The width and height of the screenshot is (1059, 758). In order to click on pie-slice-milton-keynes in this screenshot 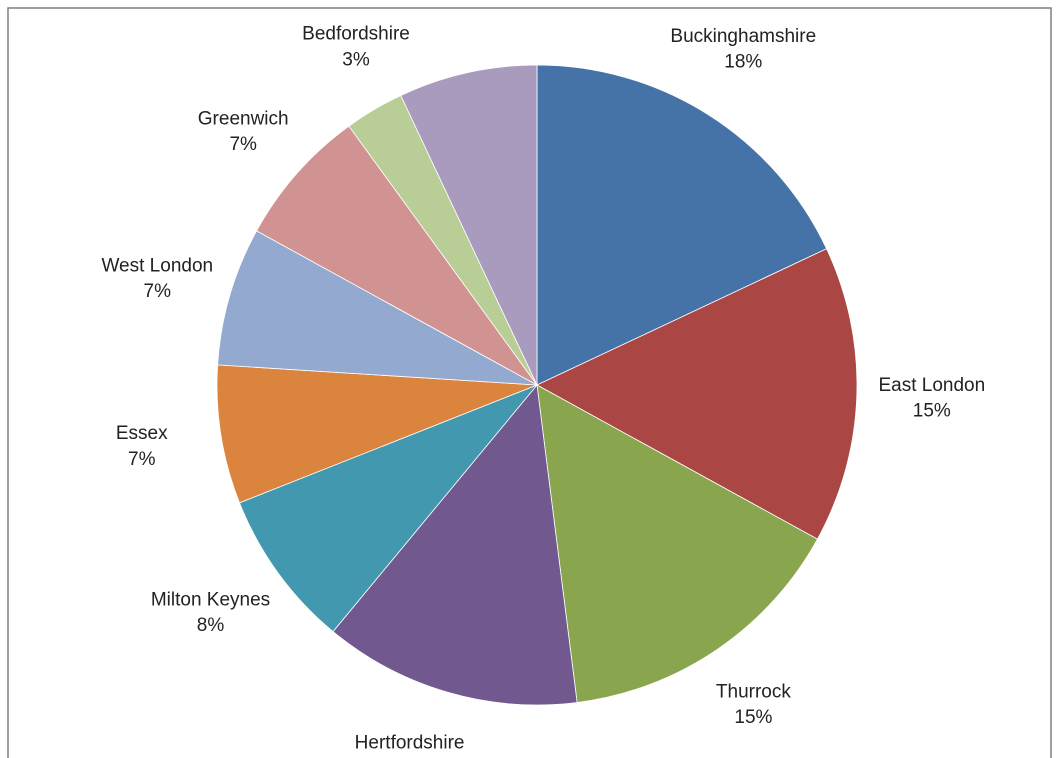, I will do `click(388, 508)`.